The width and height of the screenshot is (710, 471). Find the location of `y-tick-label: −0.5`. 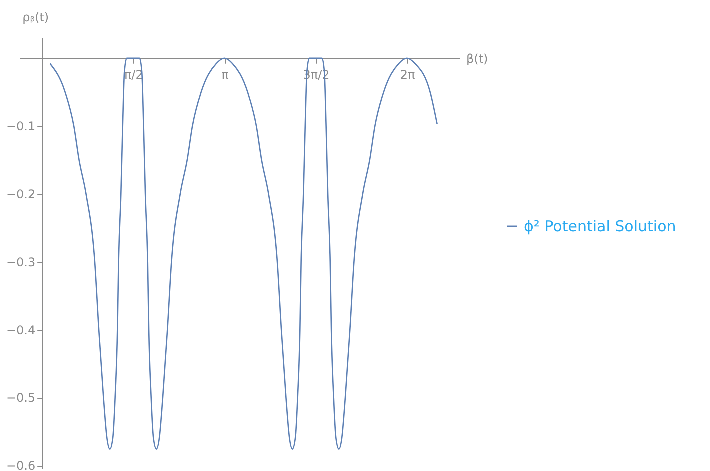

y-tick-label: −0.5 is located at coordinates (21, 398).